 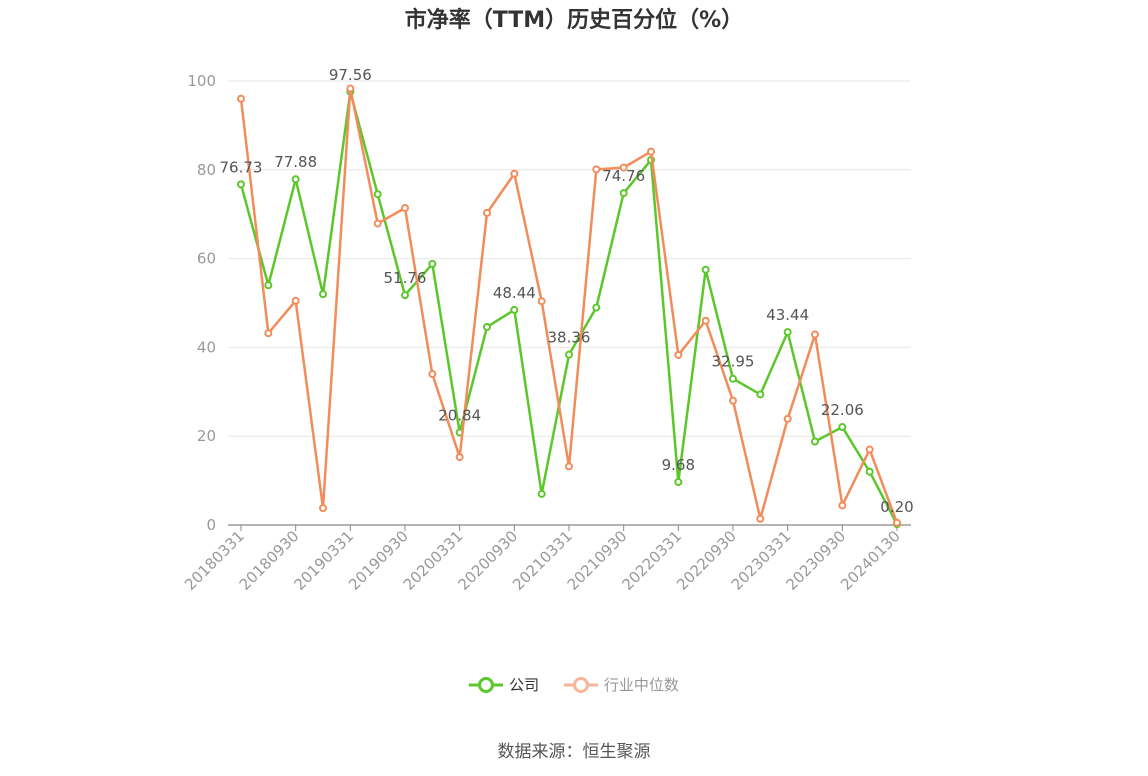 What do you see at coordinates (733, 362) in the screenshot?
I see `data-label-20220930: 32.95` at bounding box center [733, 362].